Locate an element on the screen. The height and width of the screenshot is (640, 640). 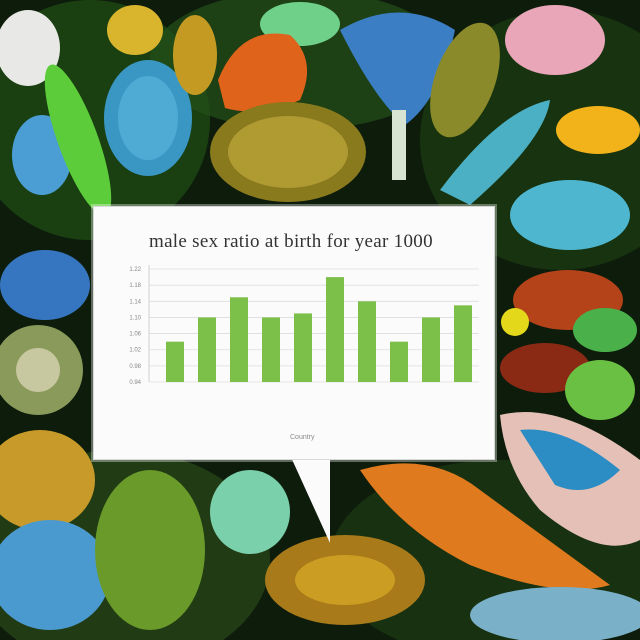
green-fern-shape is located at coordinates (78, 140).